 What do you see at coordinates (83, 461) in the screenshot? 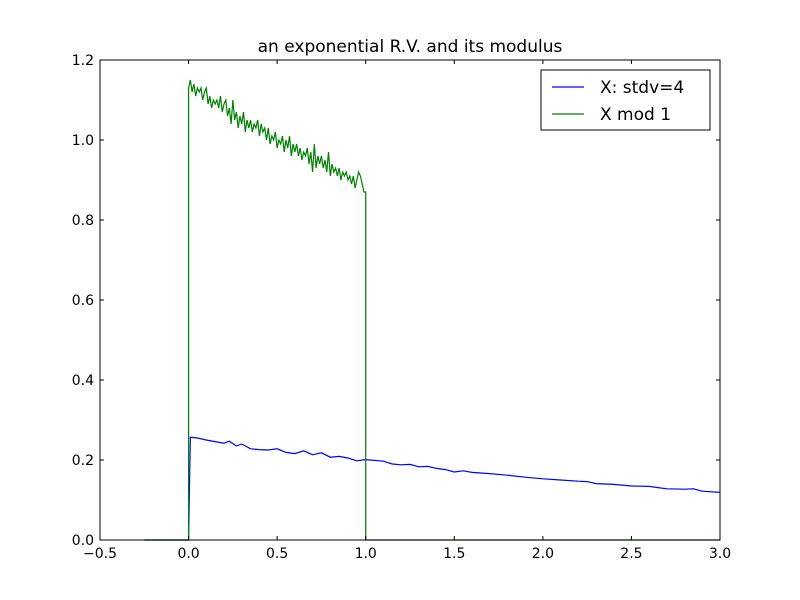
I see `y-tick-label: 0.2` at bounding box center [83, 461].